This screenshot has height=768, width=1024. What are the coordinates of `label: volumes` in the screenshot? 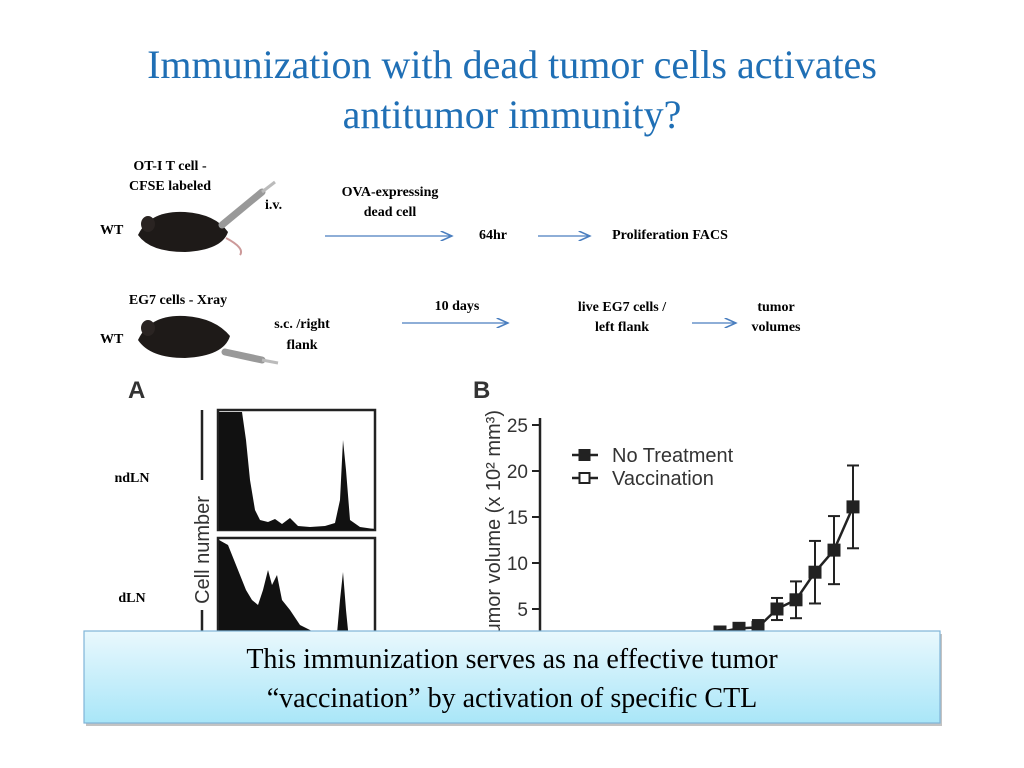 It's located at (777, 327).